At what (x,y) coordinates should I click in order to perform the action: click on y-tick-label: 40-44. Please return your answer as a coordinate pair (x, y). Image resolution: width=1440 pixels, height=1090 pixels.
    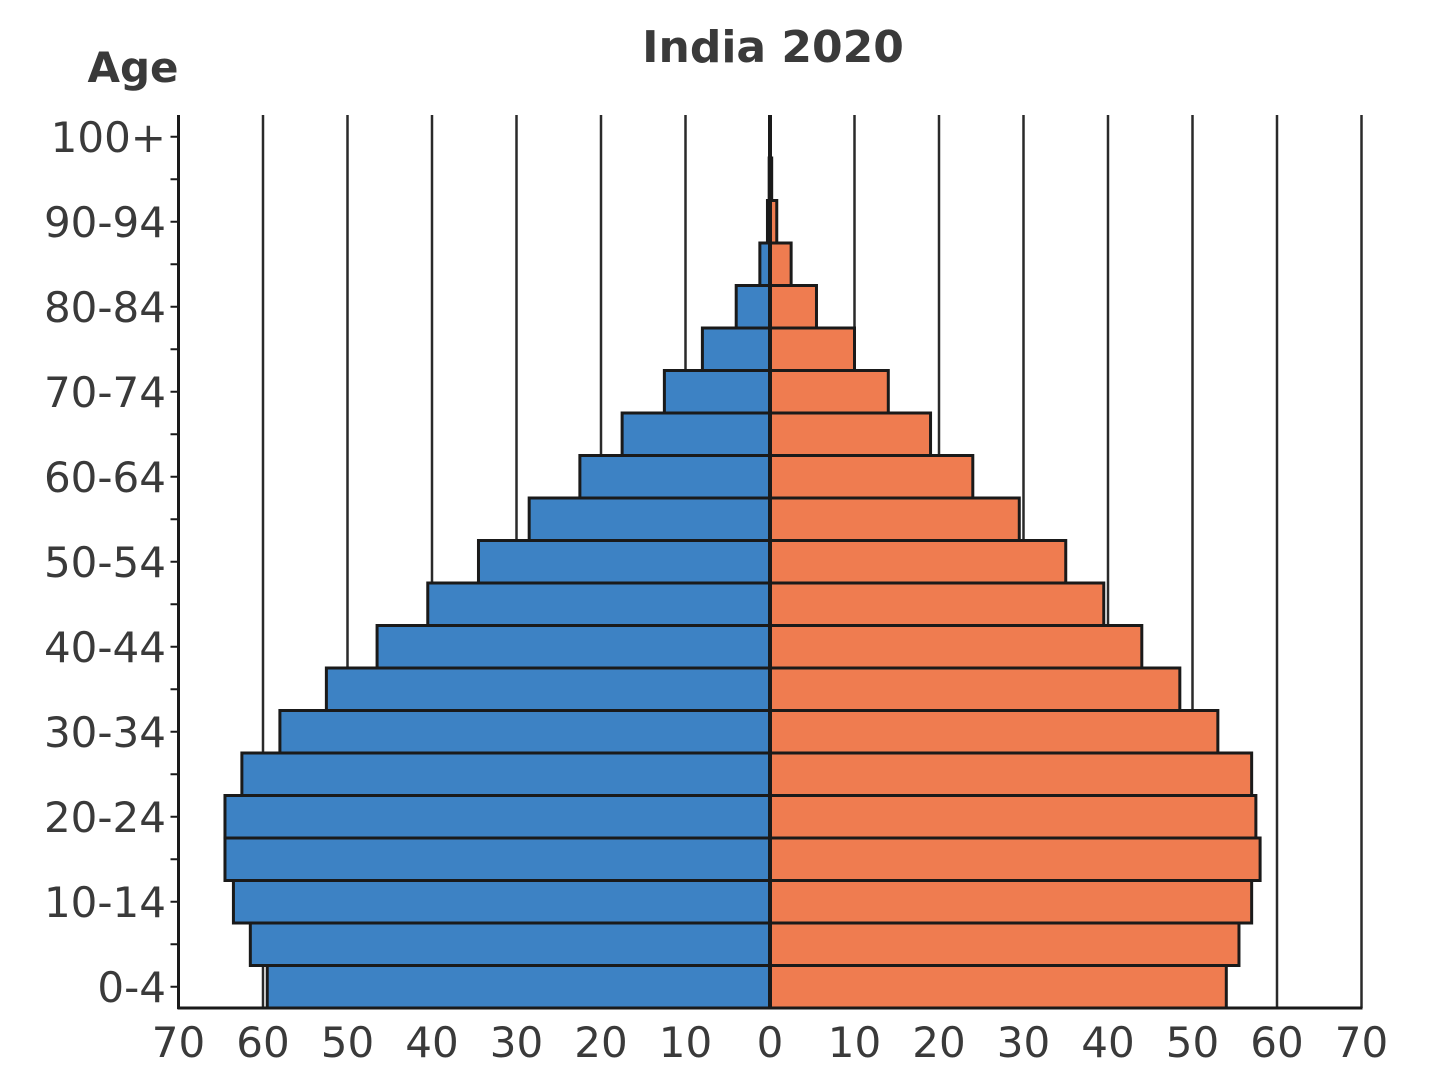
    Looking at the image, I should click on (105, 647).